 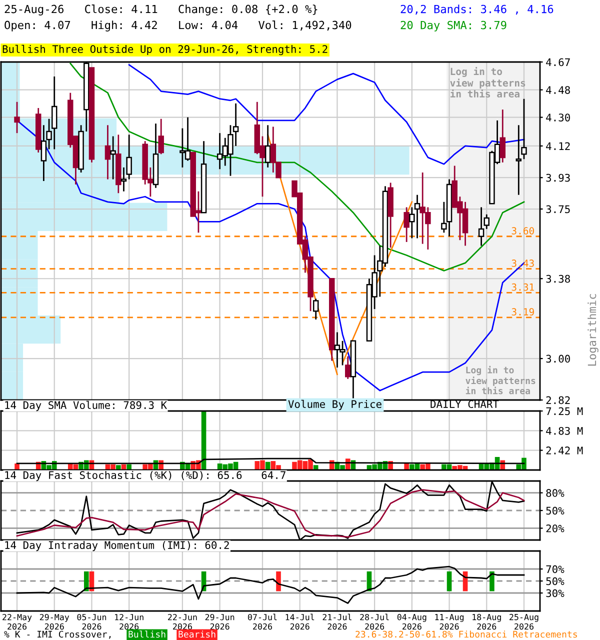 What do you see at coordinates (523, 230) in the screenshot?
I see `ref-line-label: 3.60` at bounding box center [523, 230].